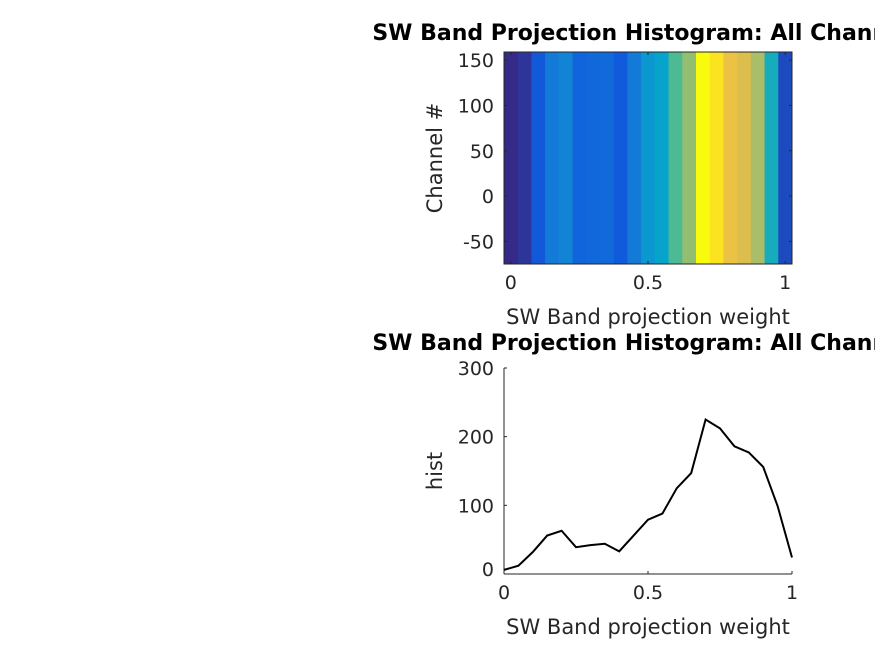 Image resolution: width=875 pixels, height=656 pixels. I want to click on y-tick-label: 150, so click(476, 61).